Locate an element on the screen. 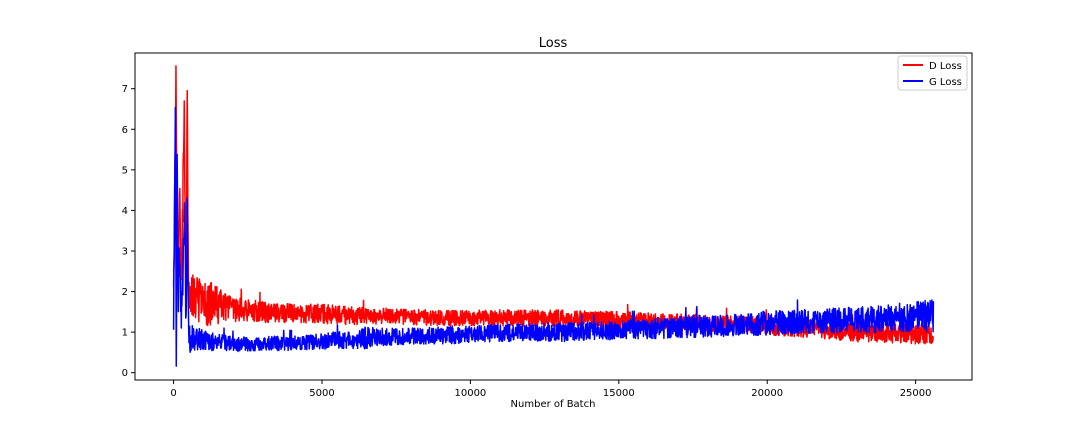  legend-label-g-loss: G Loss is located at coordinates (945, 82).